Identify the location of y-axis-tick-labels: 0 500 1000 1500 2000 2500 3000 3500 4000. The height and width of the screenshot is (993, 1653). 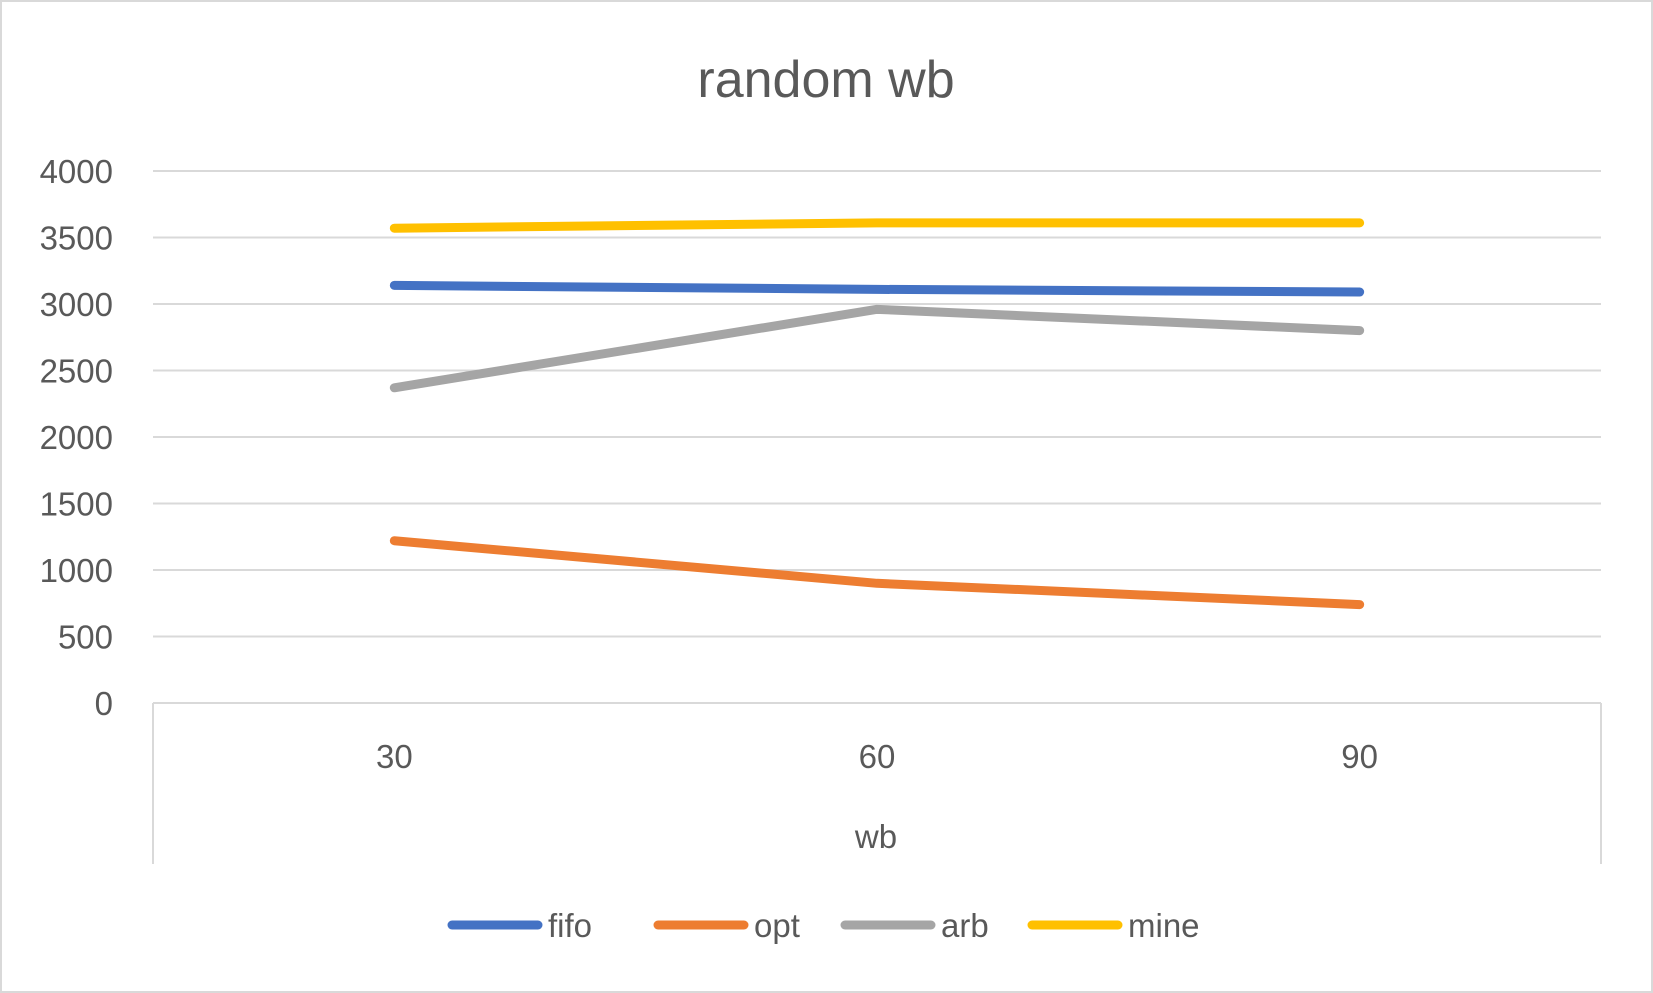
(76, 437).